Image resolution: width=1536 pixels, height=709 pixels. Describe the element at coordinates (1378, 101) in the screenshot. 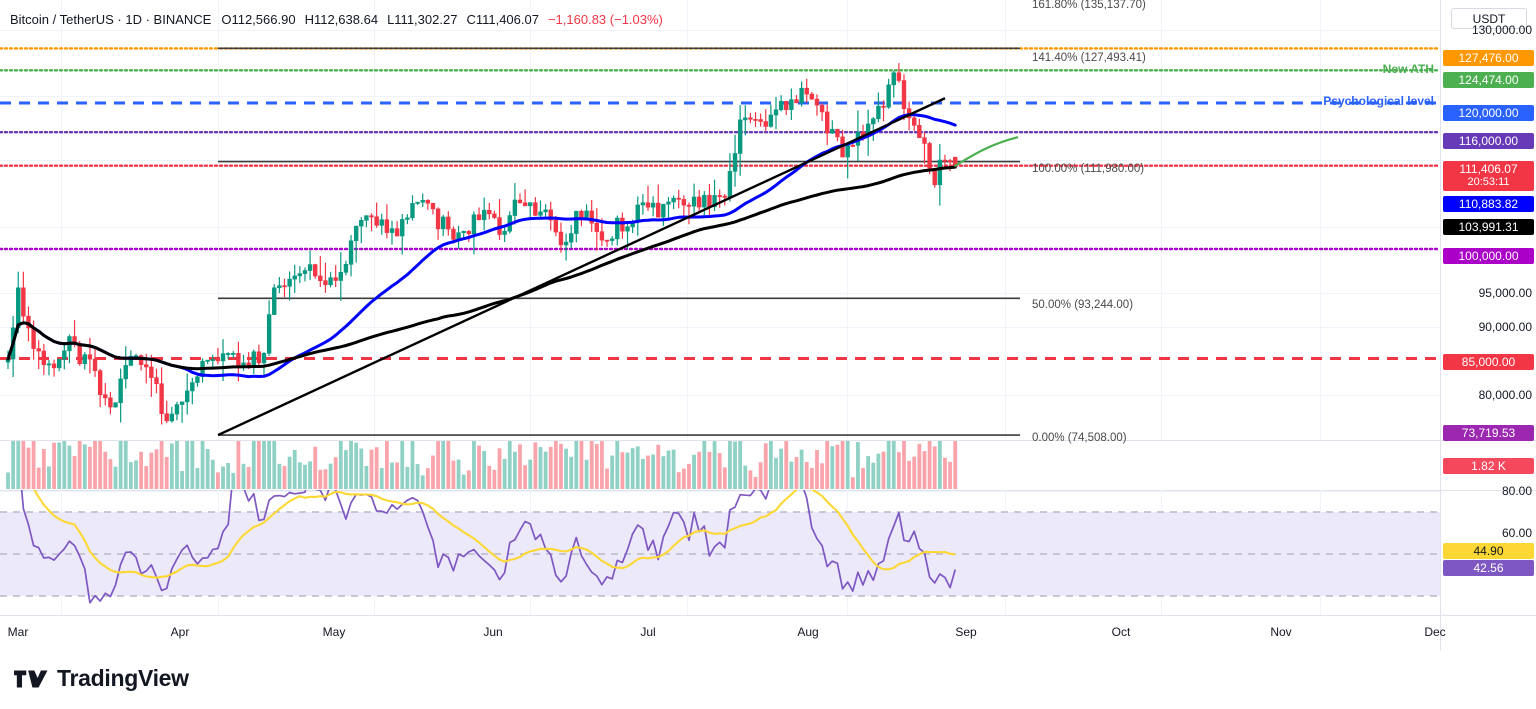

I see `chart-annotation-label: Psychological level` at that location.